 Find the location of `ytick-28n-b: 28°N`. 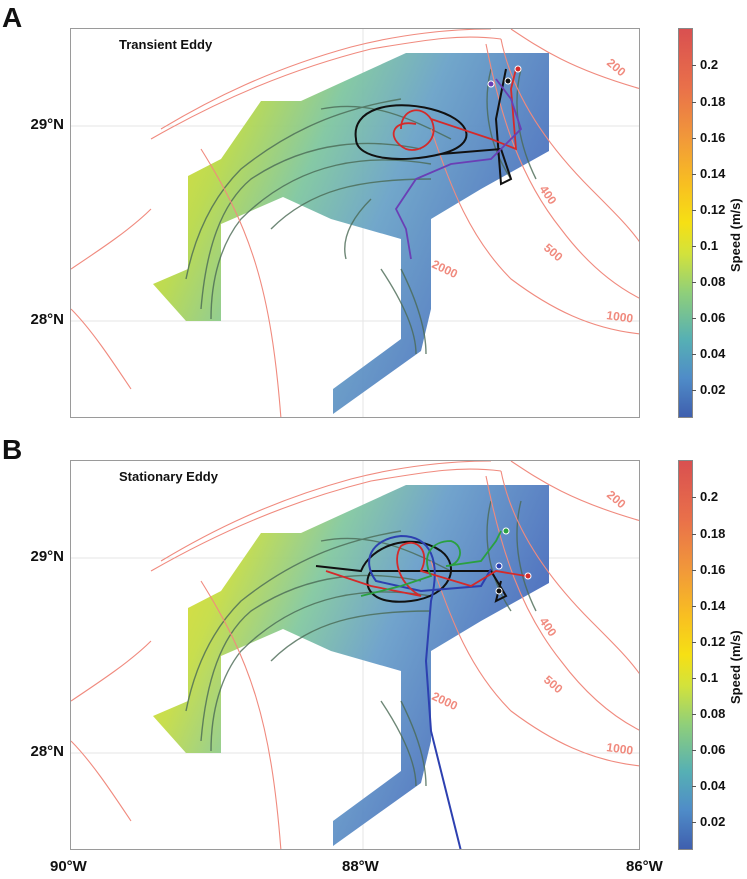

ytick-28n-b: 28°N is located at coordinates (47, 751).